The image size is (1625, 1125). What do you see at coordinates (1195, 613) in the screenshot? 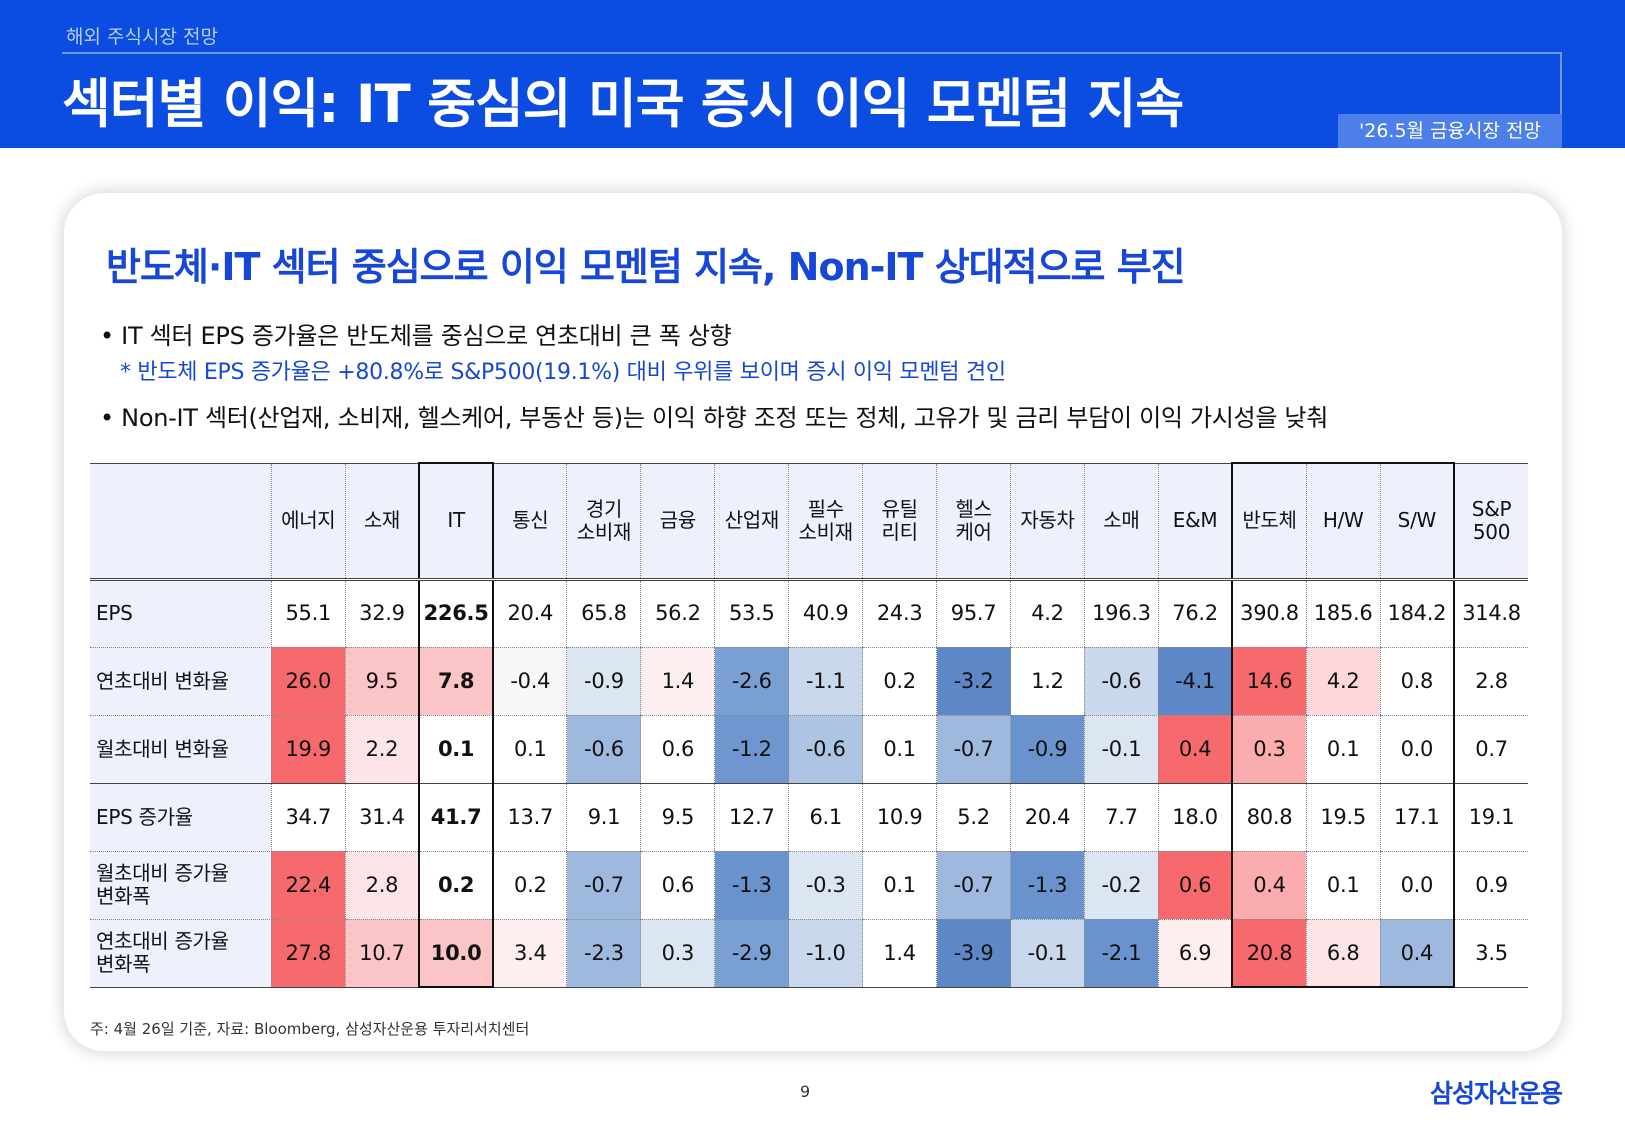
I see `table-cell: 76.2` at bounding box center [1195, 613].